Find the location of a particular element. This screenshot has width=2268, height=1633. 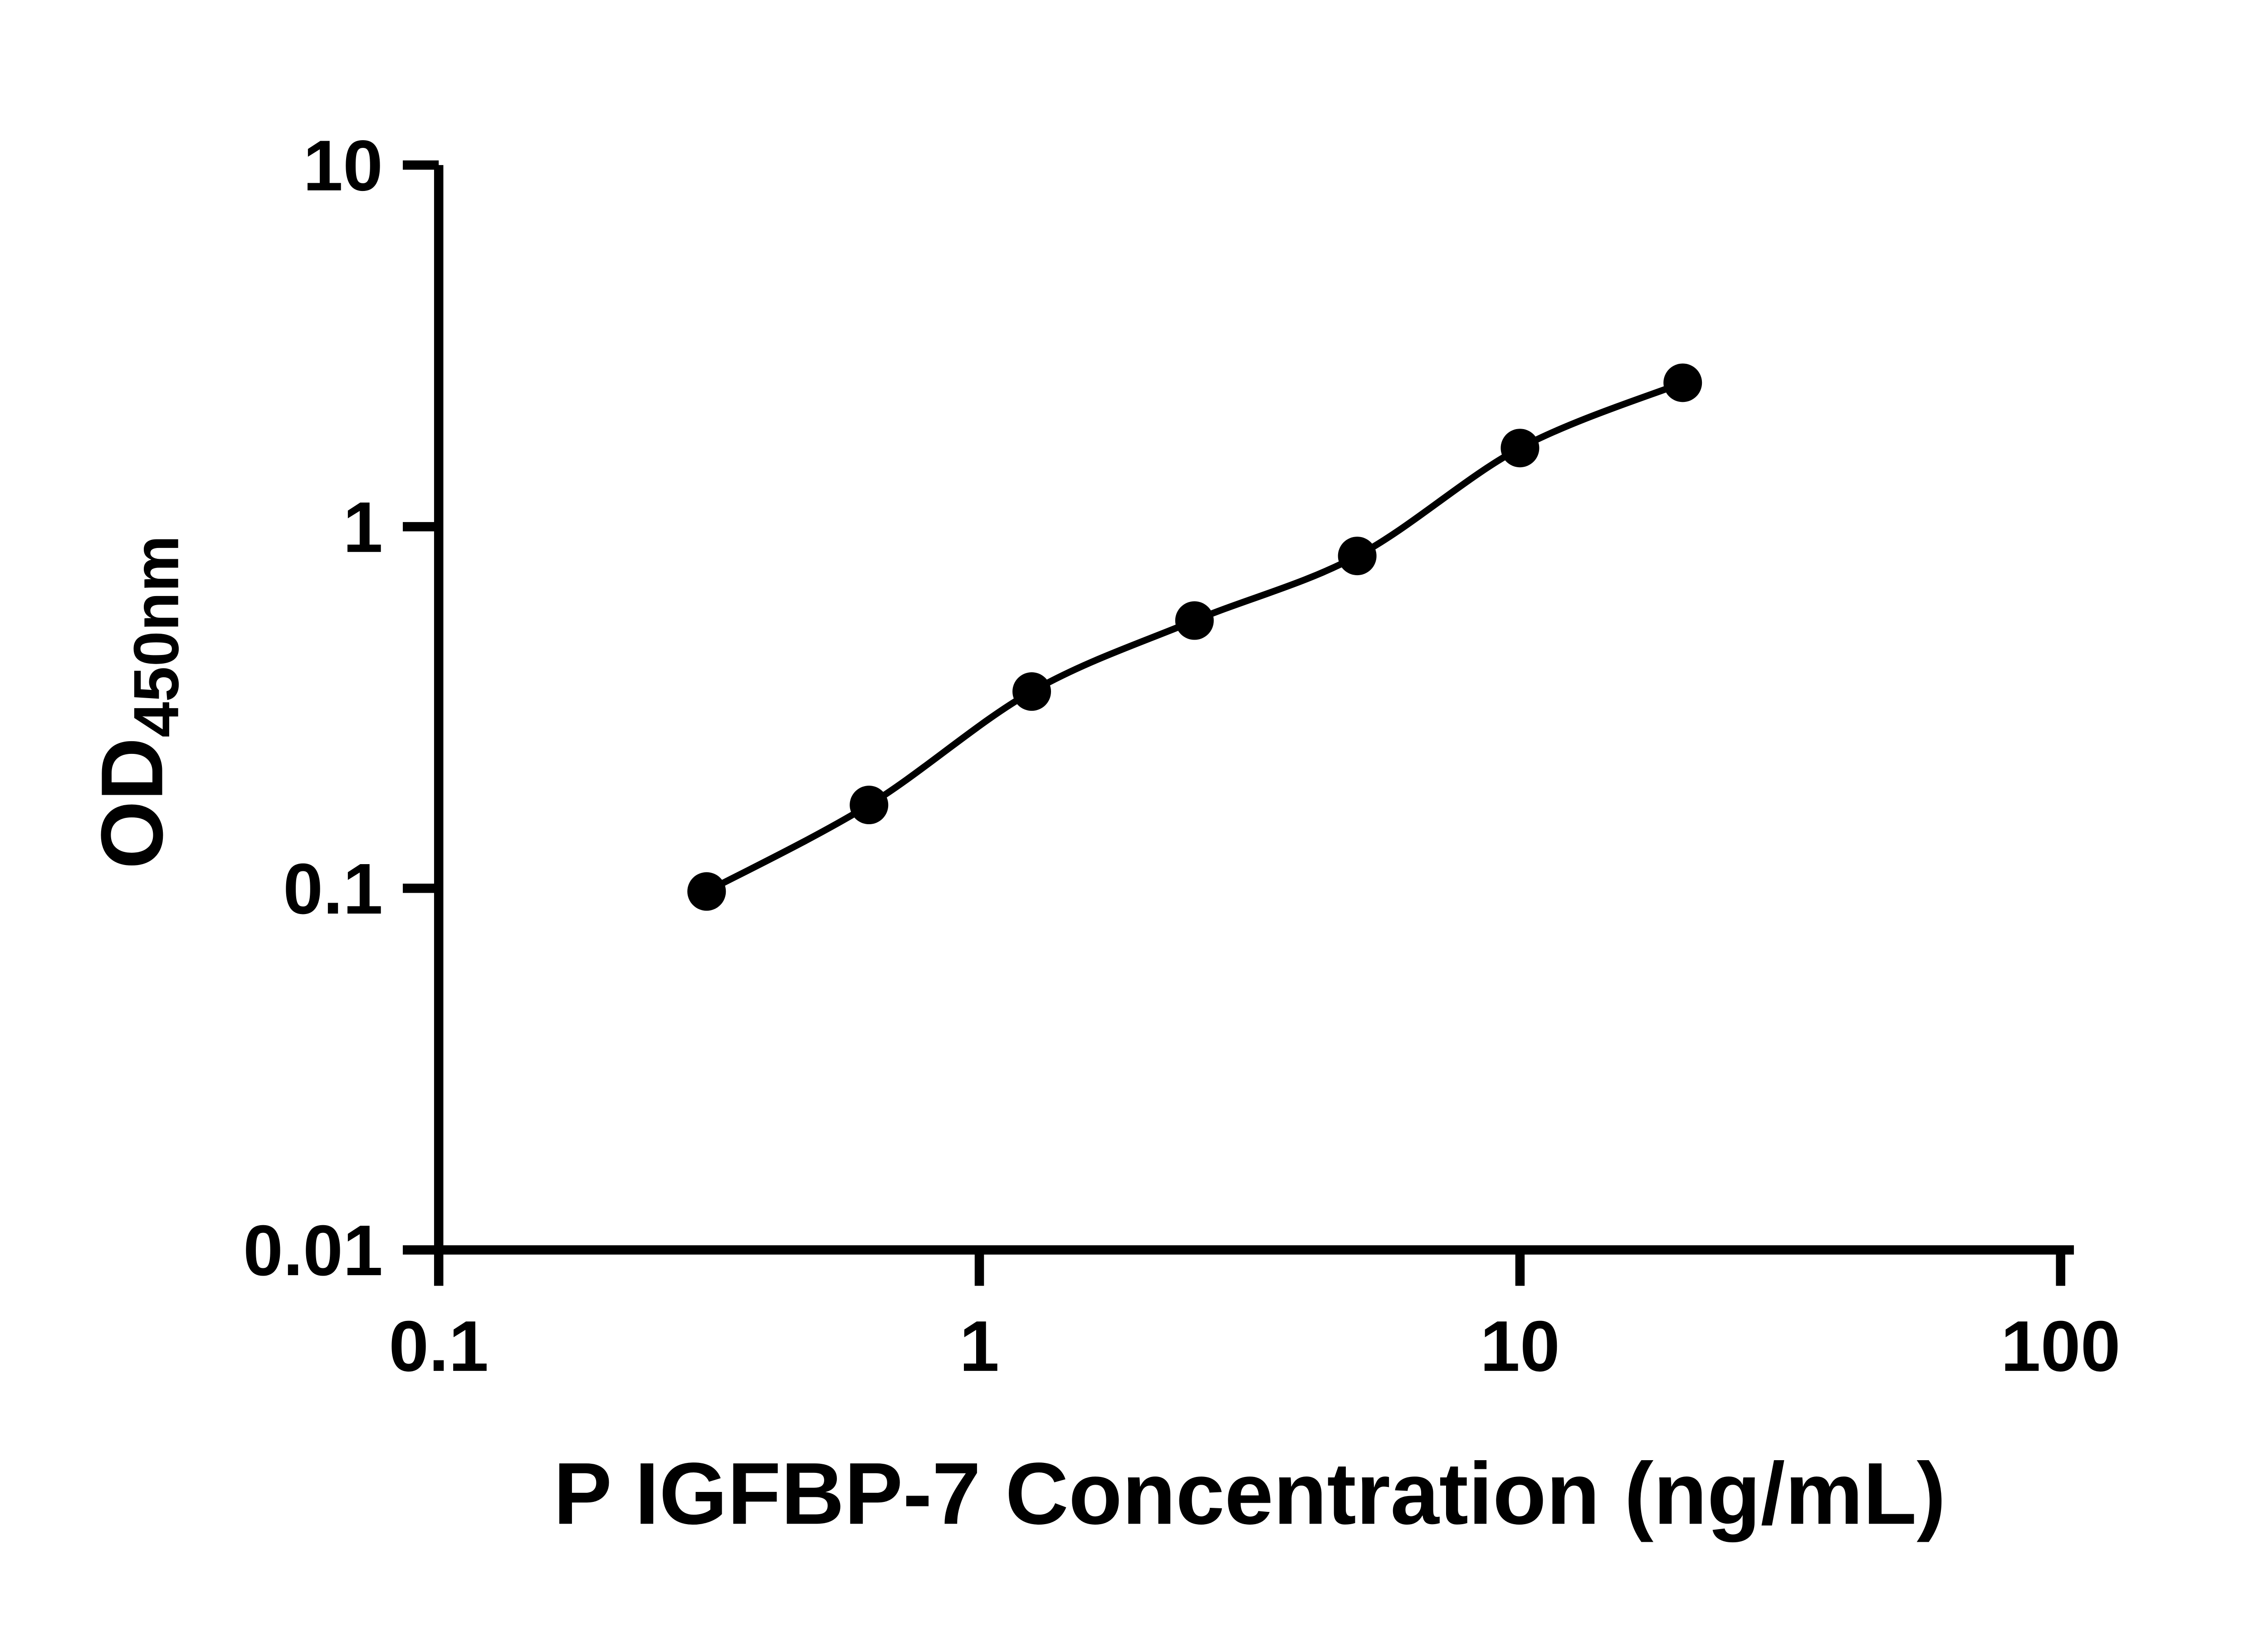

x-tick-label: 1 is located at coordinates (979, 1346).